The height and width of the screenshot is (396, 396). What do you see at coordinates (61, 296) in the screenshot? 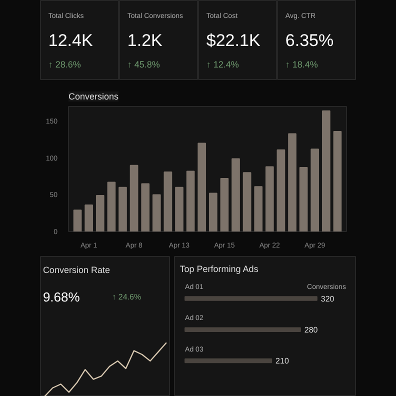
I see `text: 9.68%` at bounding box center [61, 296].